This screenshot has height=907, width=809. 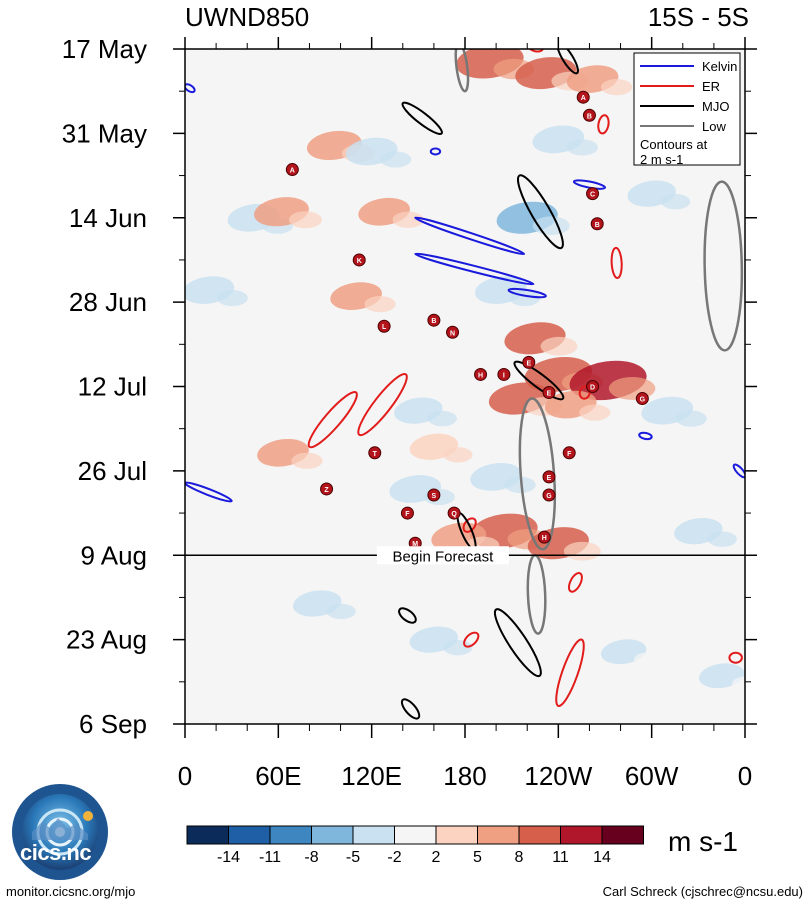 I want to click on storm-label: D, so click(x=592, y=388).